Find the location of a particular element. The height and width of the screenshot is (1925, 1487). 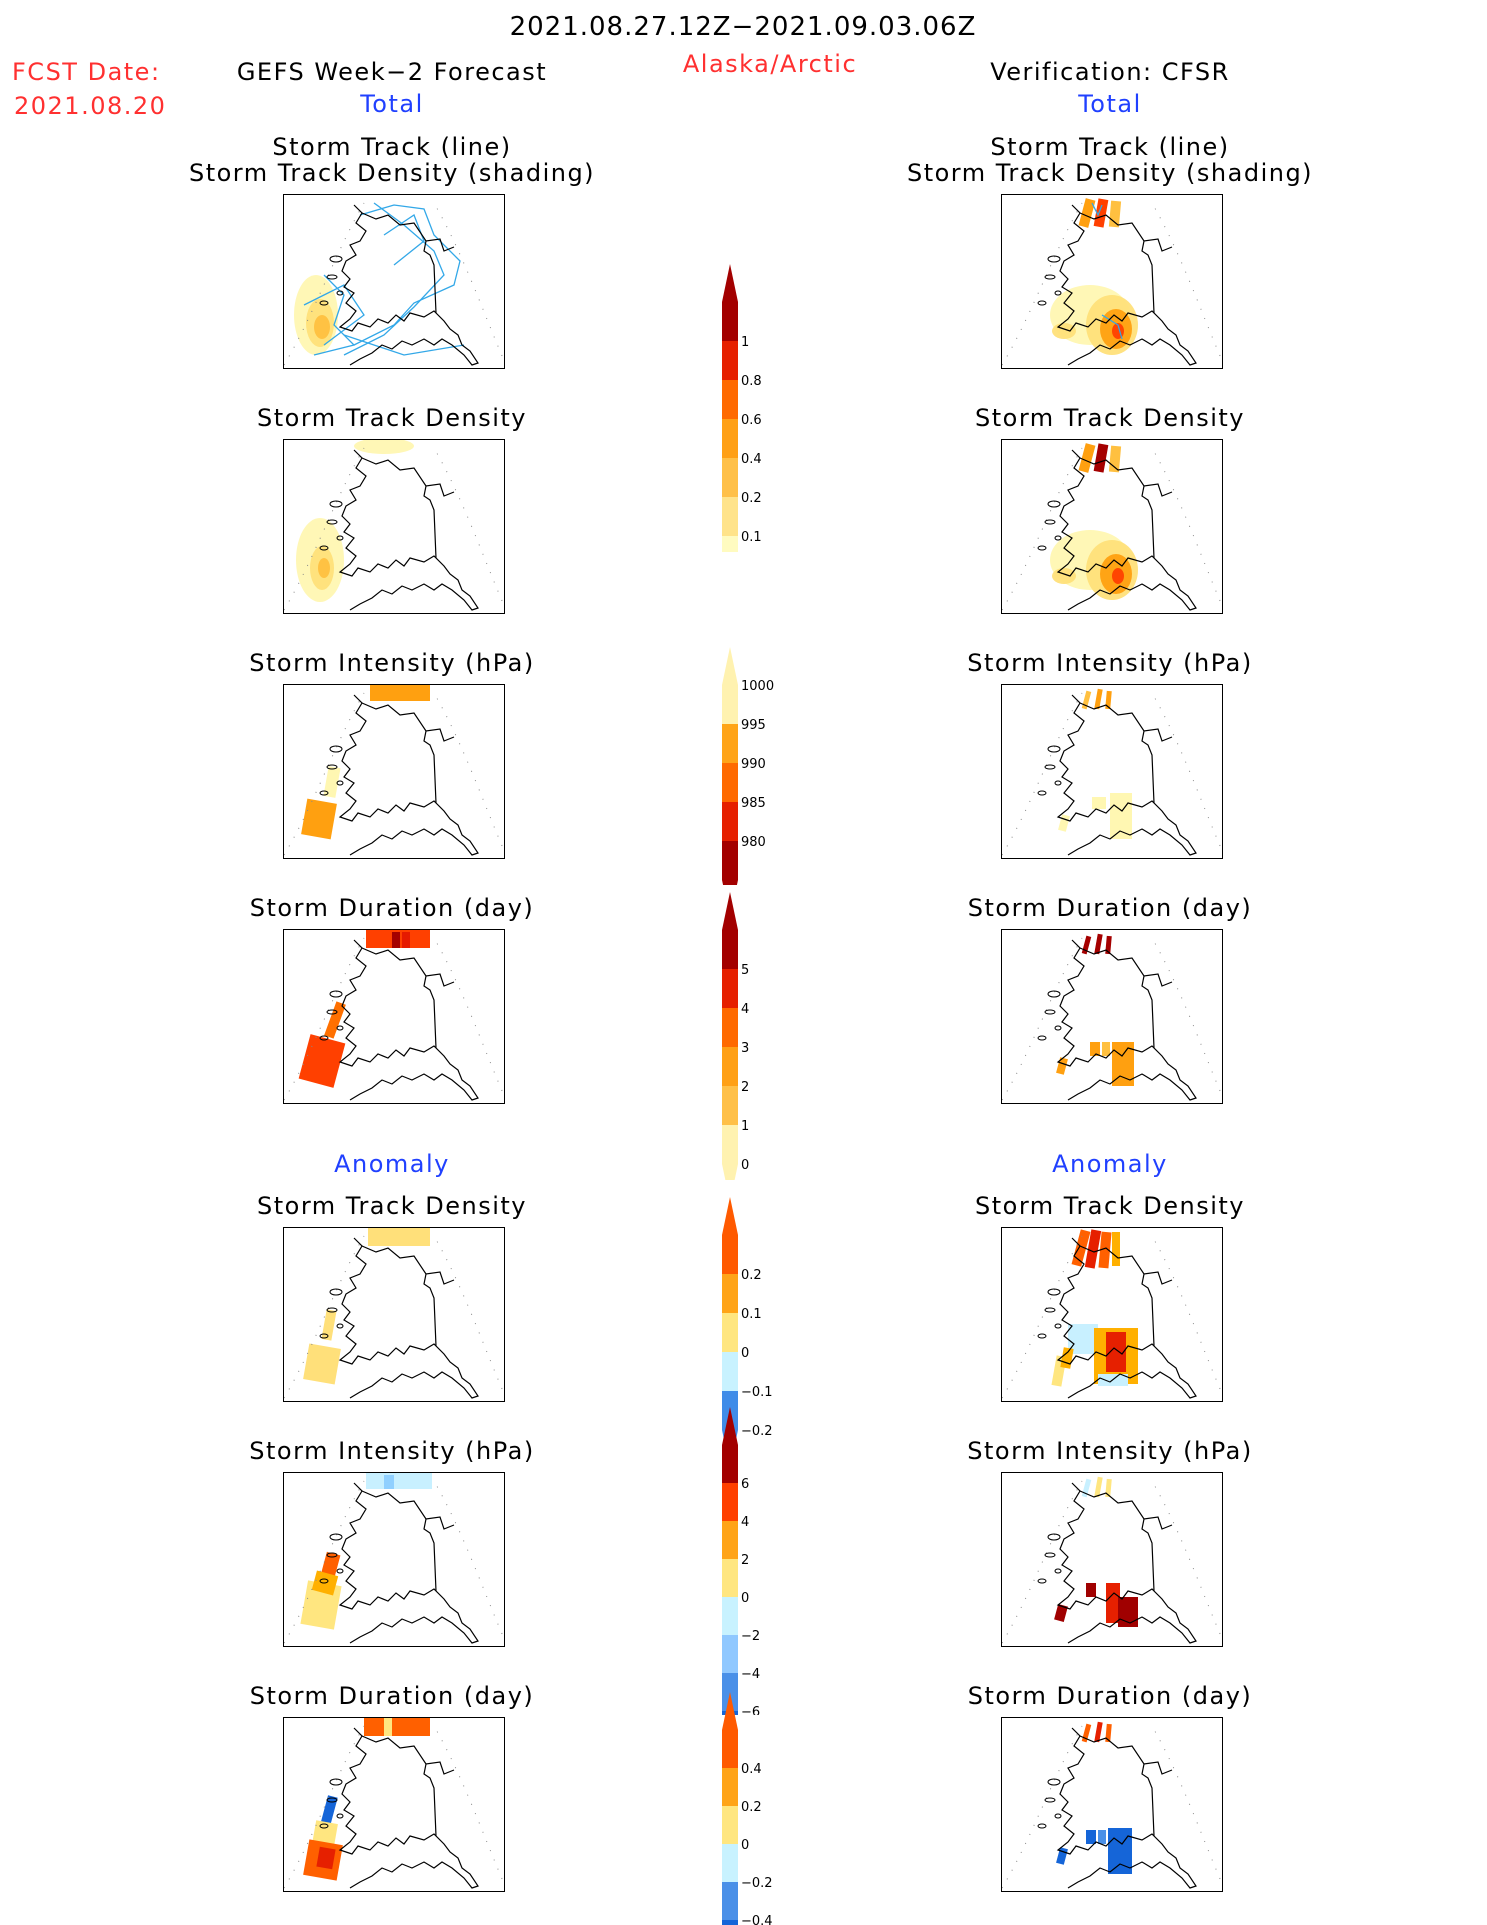

colorbar-tick-label: −0.2 is located at coordinates (757, 1883).